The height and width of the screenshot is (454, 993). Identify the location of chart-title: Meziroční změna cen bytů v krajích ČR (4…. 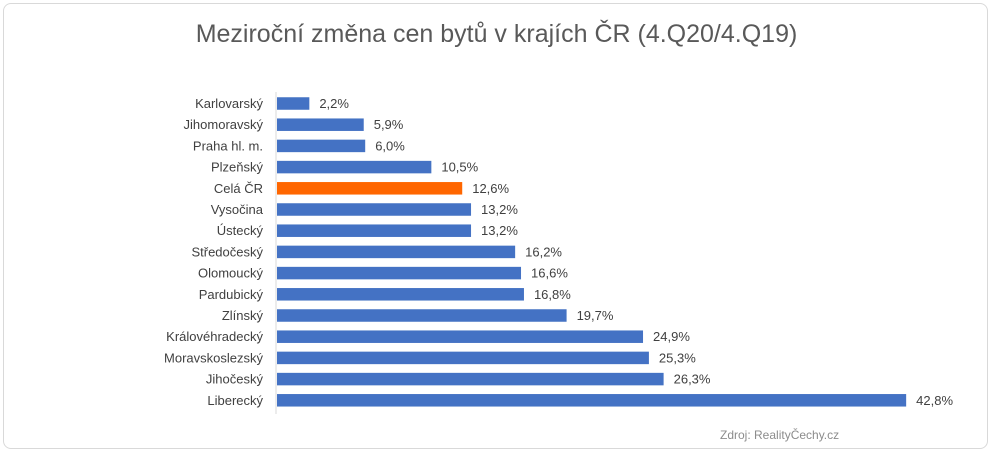
(496, 34).